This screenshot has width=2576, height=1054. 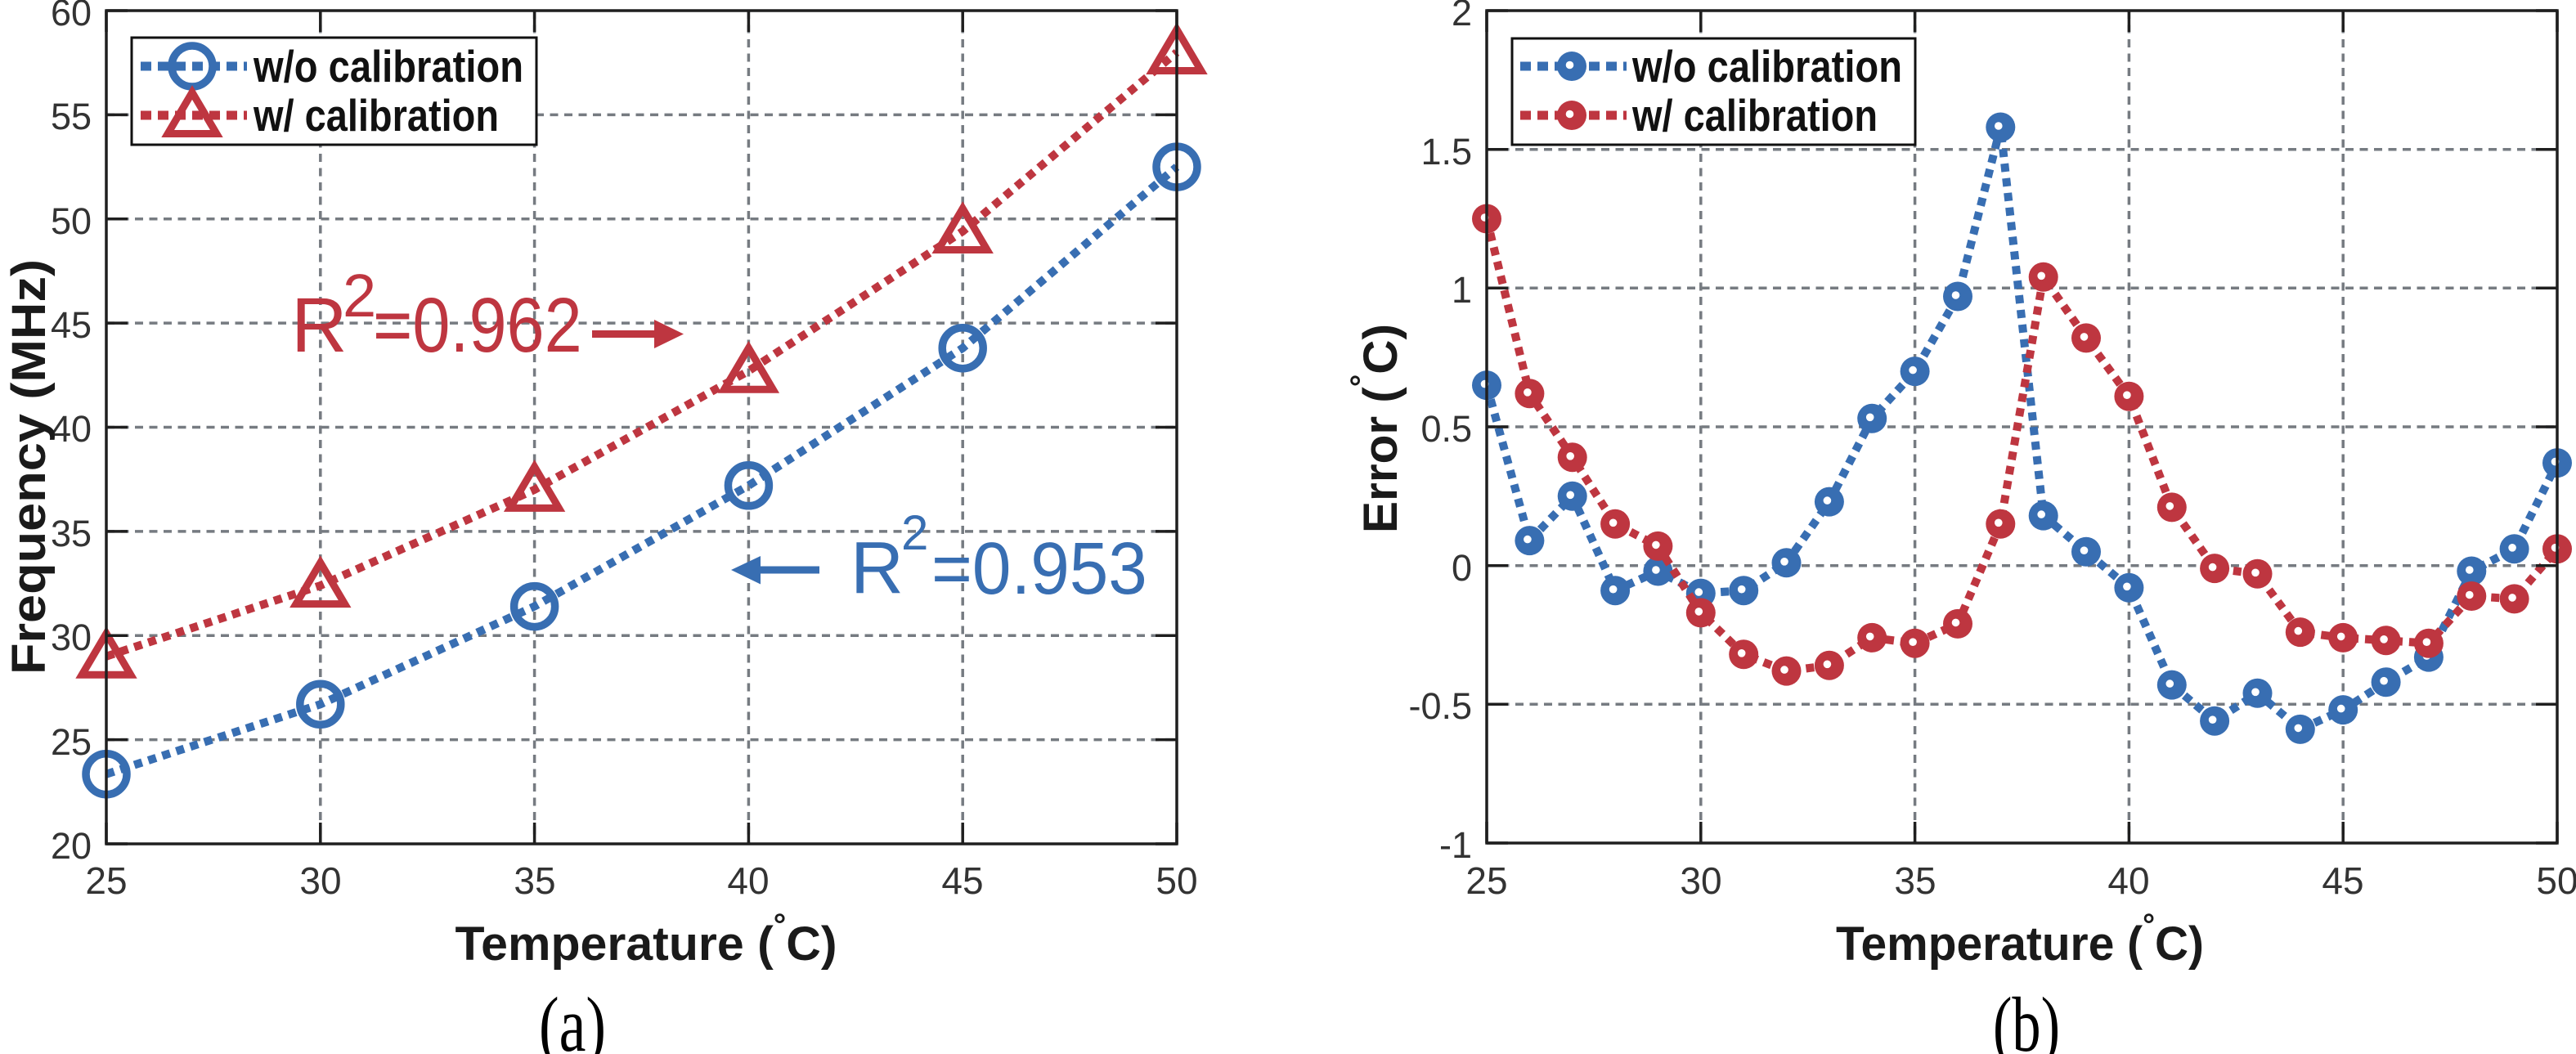 What do you see at coordinates (1446, 429) in the screenshot?
I see `svg-text: 0.5` at bounding box center [1446, 429].